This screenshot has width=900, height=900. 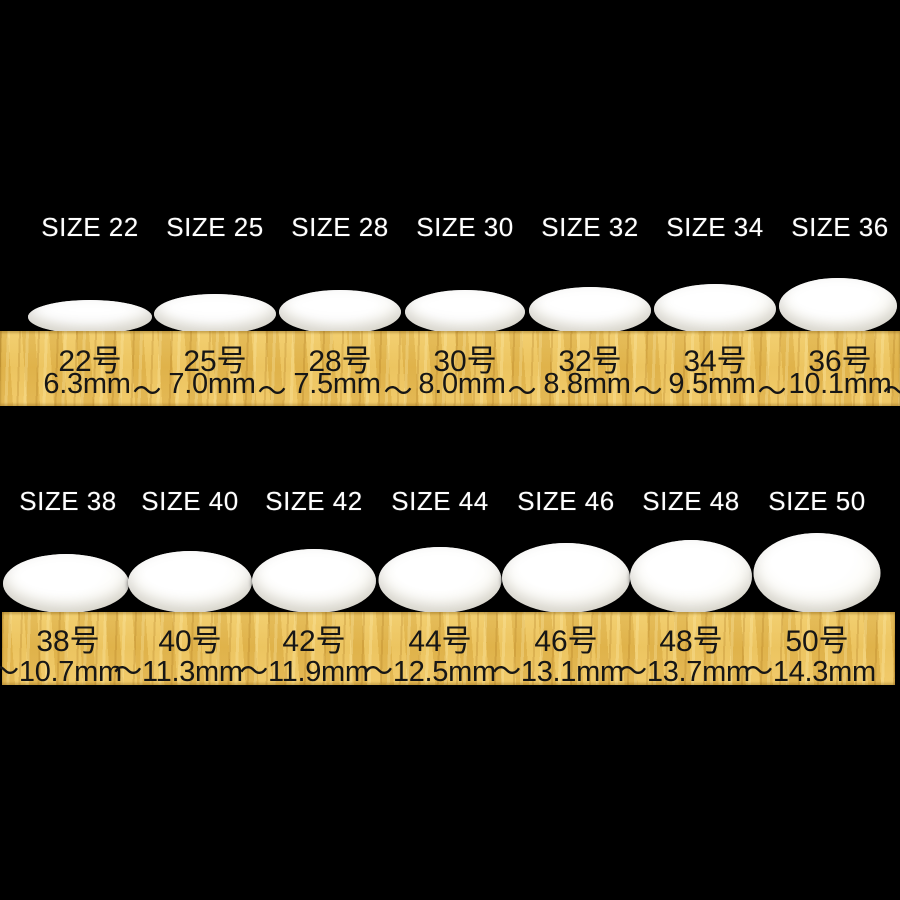 What do you see at coordinates (68, 501) in the screenshot?
I see `size-label-38: SIZE 38` at bounding box center [68, 501].